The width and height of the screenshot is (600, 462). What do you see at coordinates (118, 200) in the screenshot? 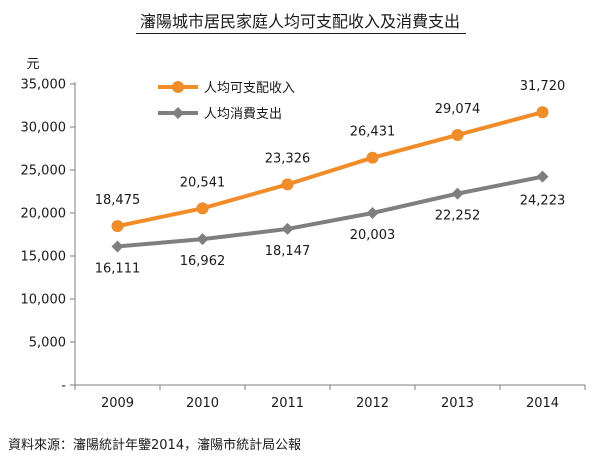
I see `series-0-data-label: 18,475` at bounding box center [118, 200].